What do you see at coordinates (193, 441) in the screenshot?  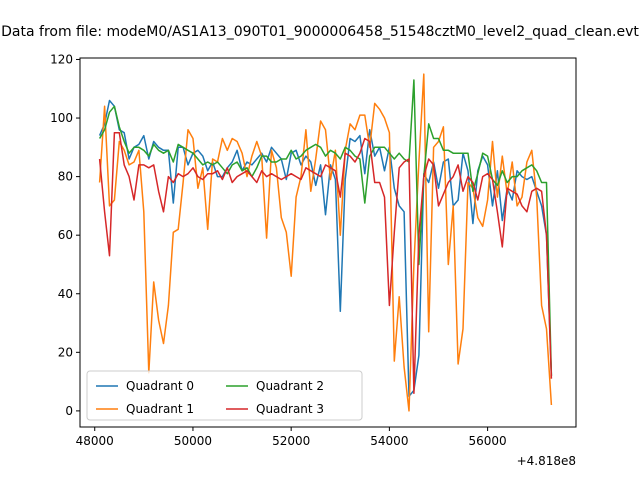 I see `x-tick-label: 50000` at bounding box center [193, 441].